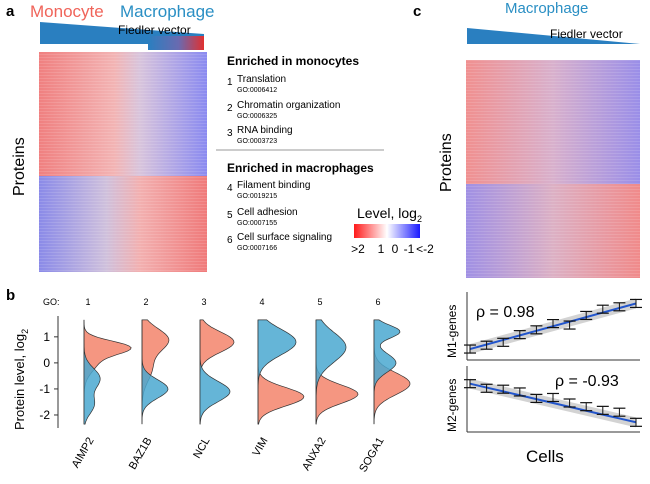  Describe the element at coordinates (257, 223) in the screenshot. I see `go-term-id: GO:0007155` at that location.